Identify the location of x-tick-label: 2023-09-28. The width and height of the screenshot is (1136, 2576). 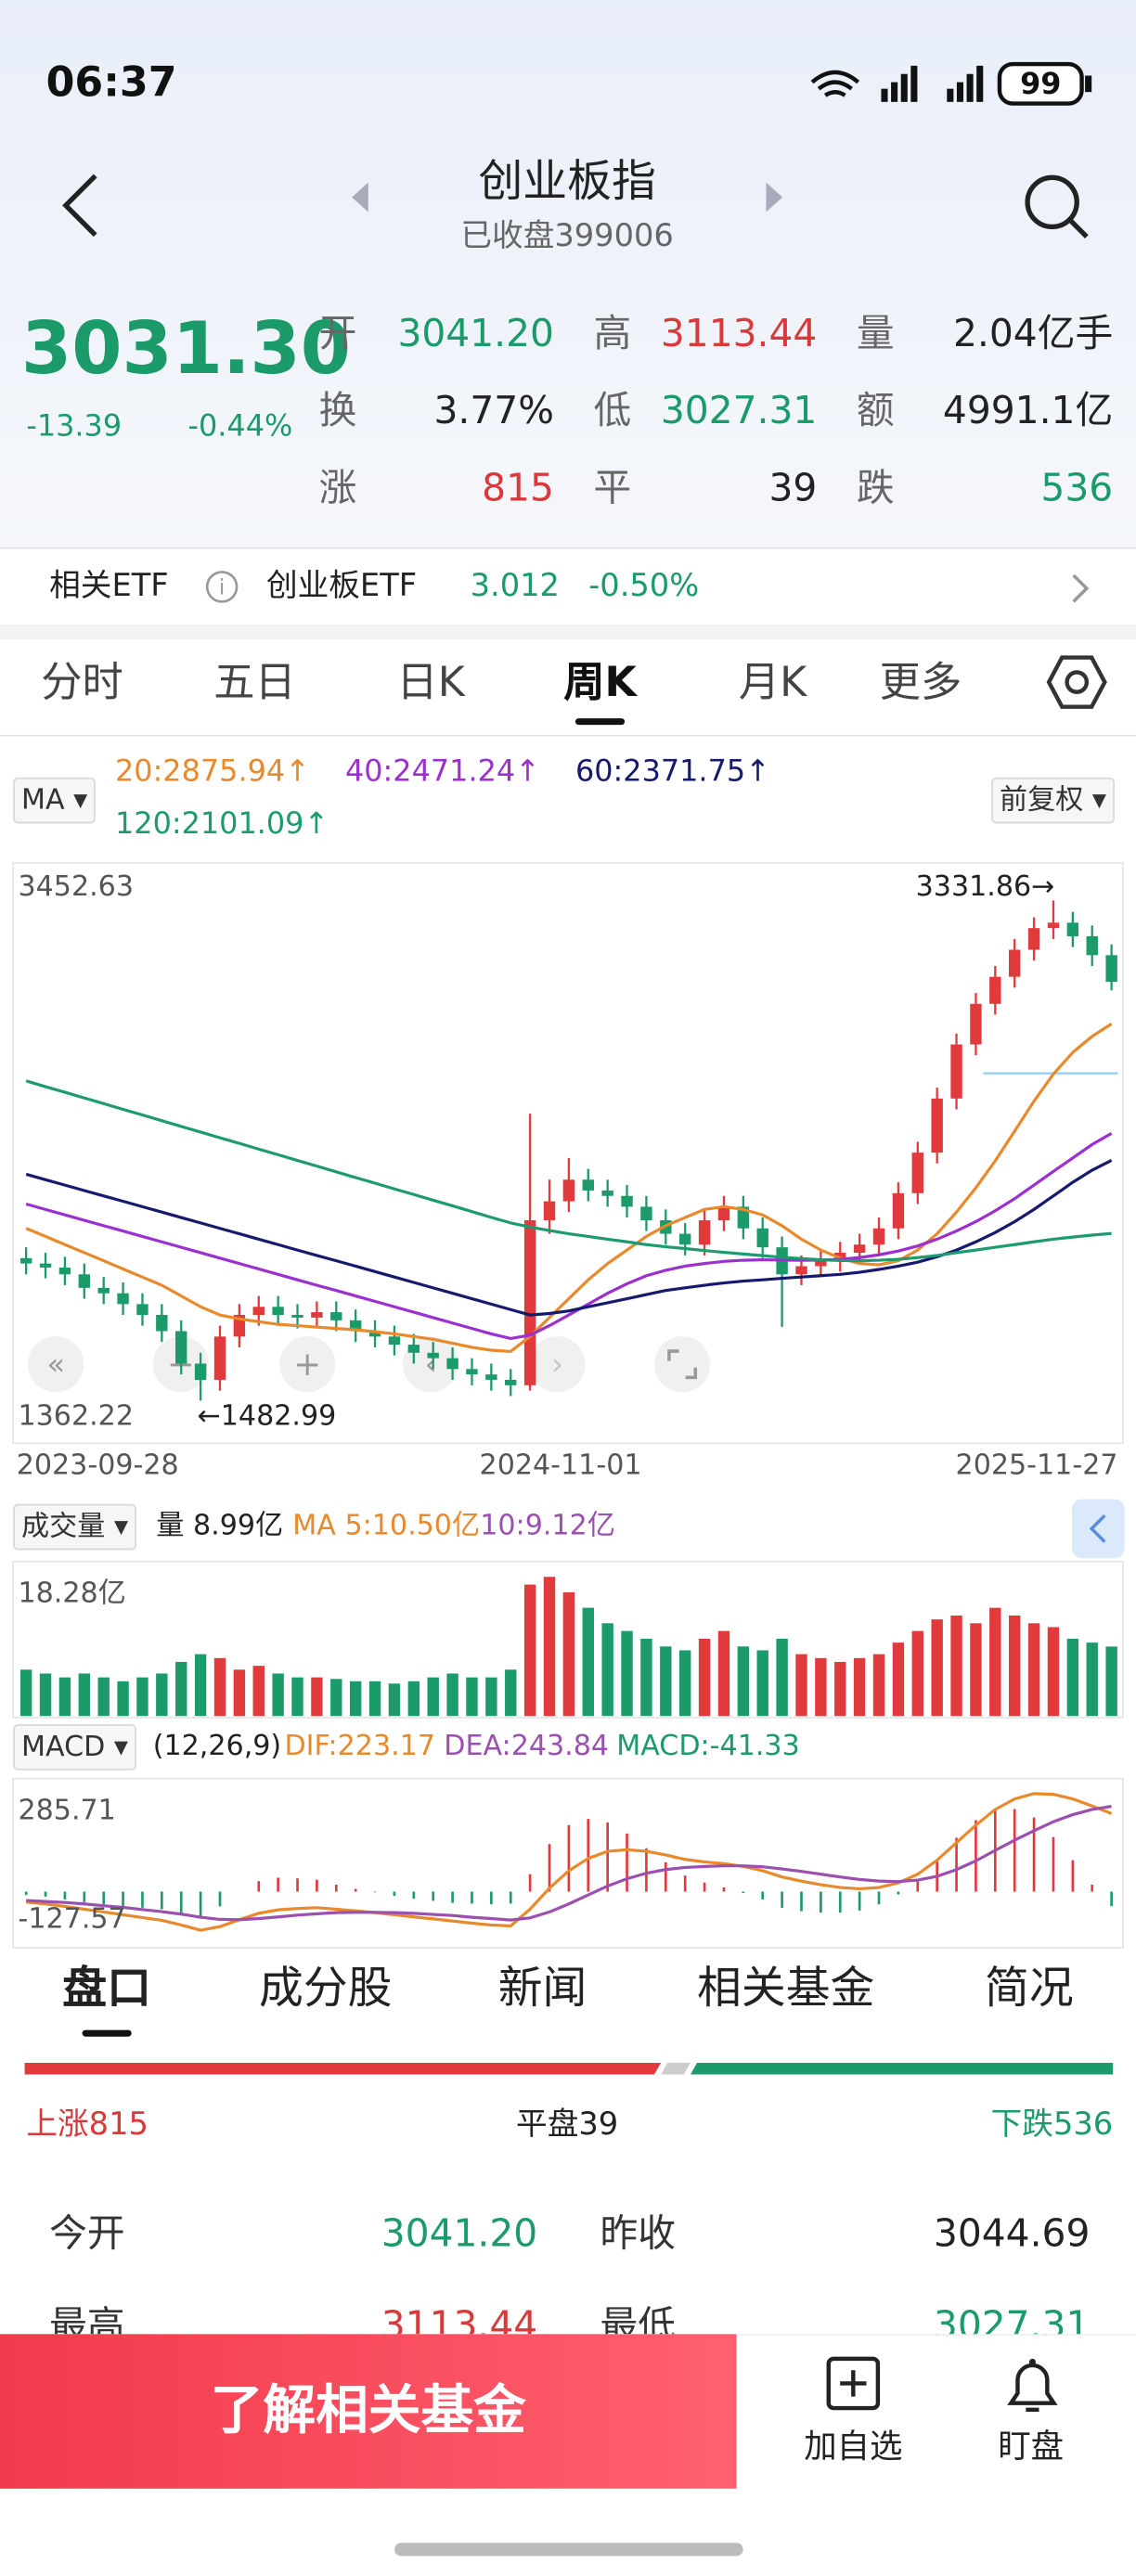
(98, 1465).